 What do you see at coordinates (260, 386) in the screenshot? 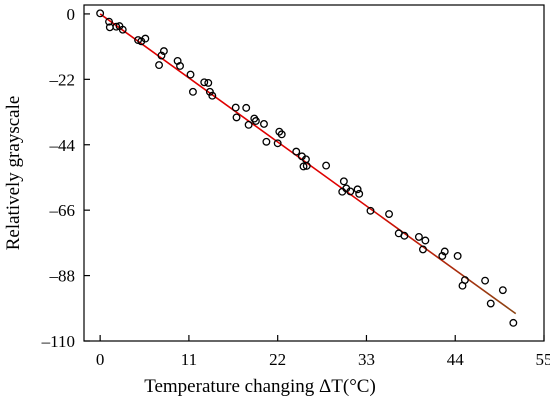
I see `x-axis-title: Temperature changing ΔT(°C)` at bounding box center [260, 386].